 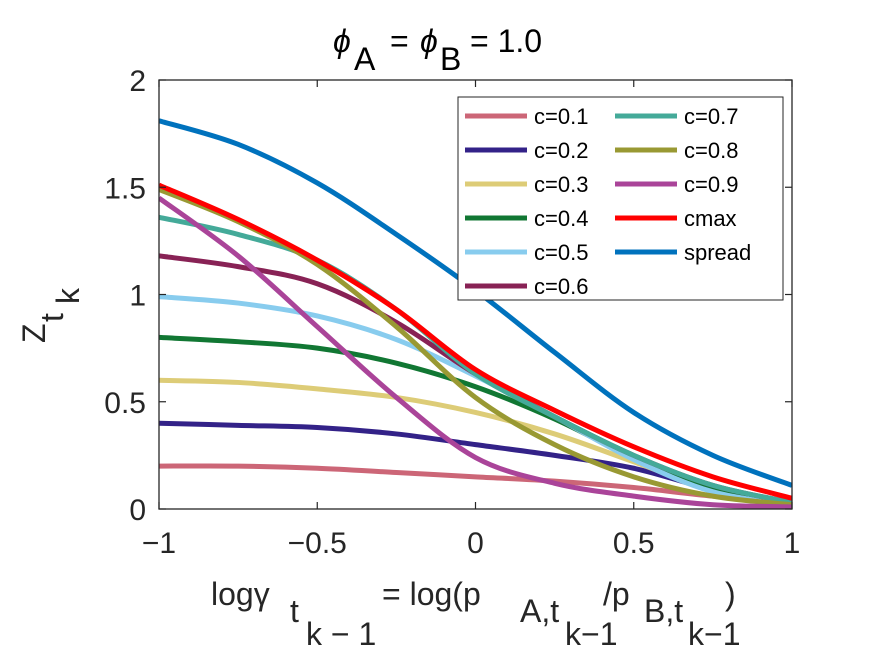 I want to click on y-tick-label: 1.5, so click(x=125, y=188).